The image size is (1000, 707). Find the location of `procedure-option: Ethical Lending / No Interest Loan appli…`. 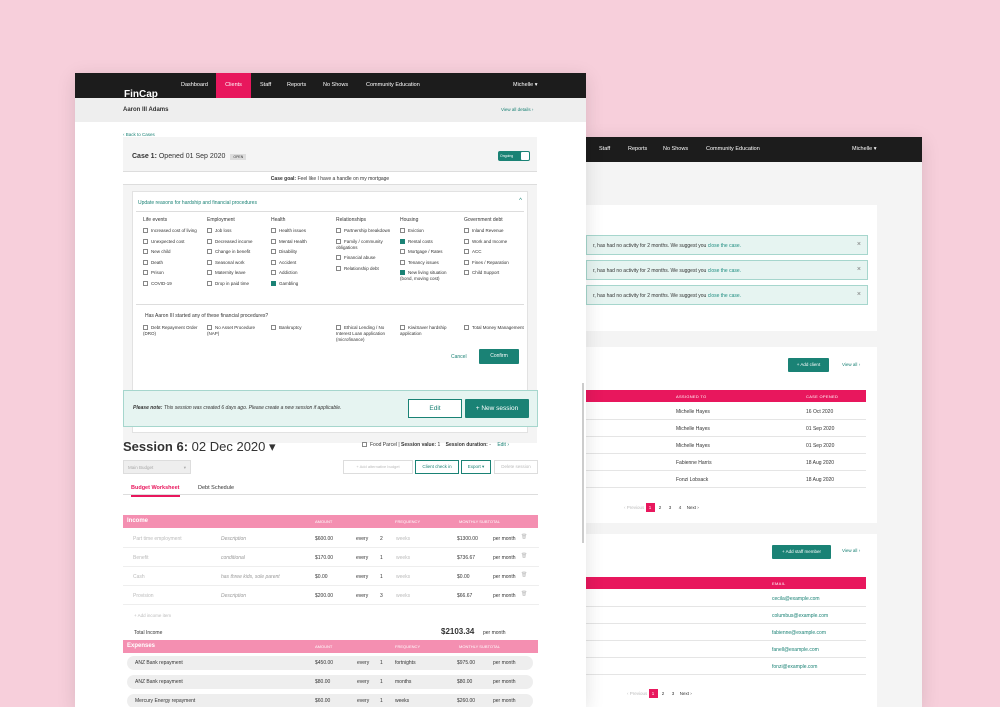

procedure-option: Ethical Lending / No Interest Loan appli… is located at coordinates (366, 334).